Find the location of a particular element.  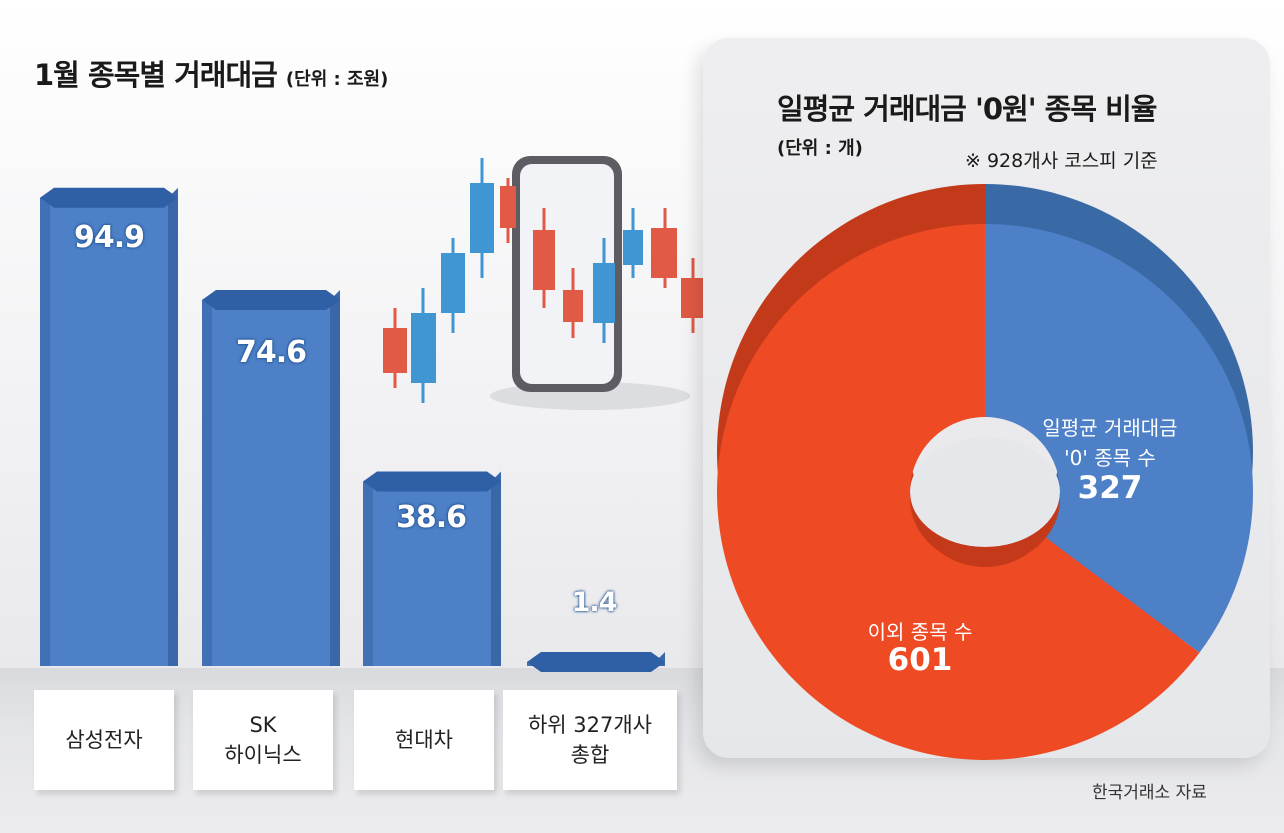

pie-value-zero: 327 is located at coordinates (1110, 488).